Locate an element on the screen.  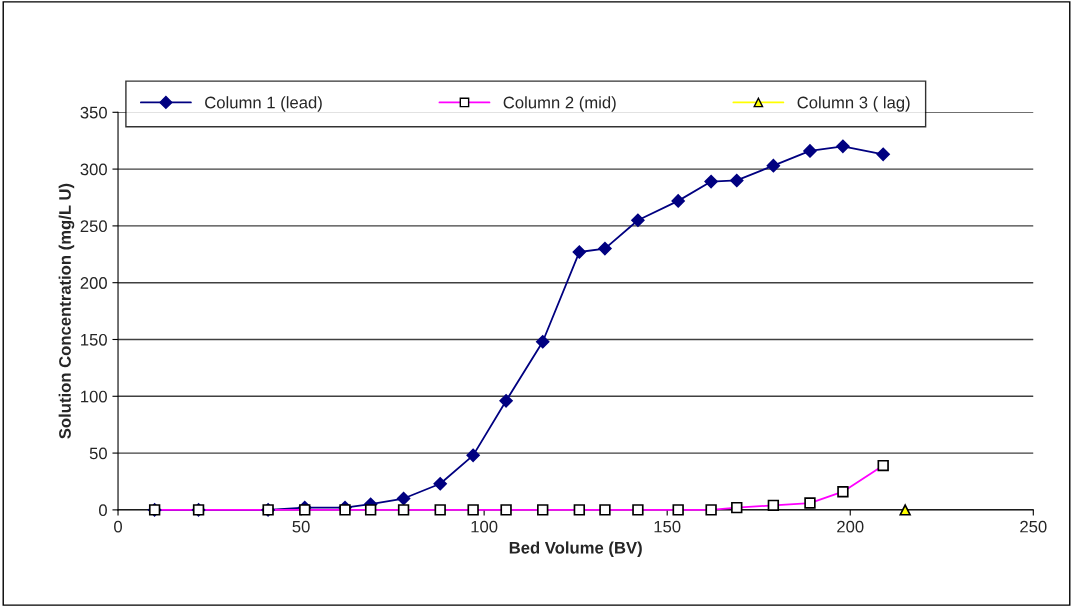
y-tick-label: 0 is located at coordinates (103, 510).